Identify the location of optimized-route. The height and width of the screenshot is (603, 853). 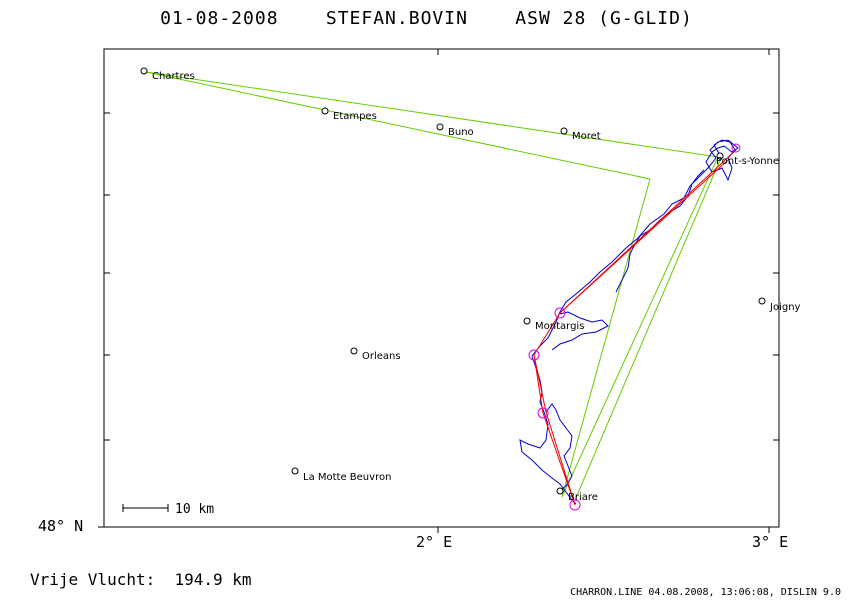
(635, 327).